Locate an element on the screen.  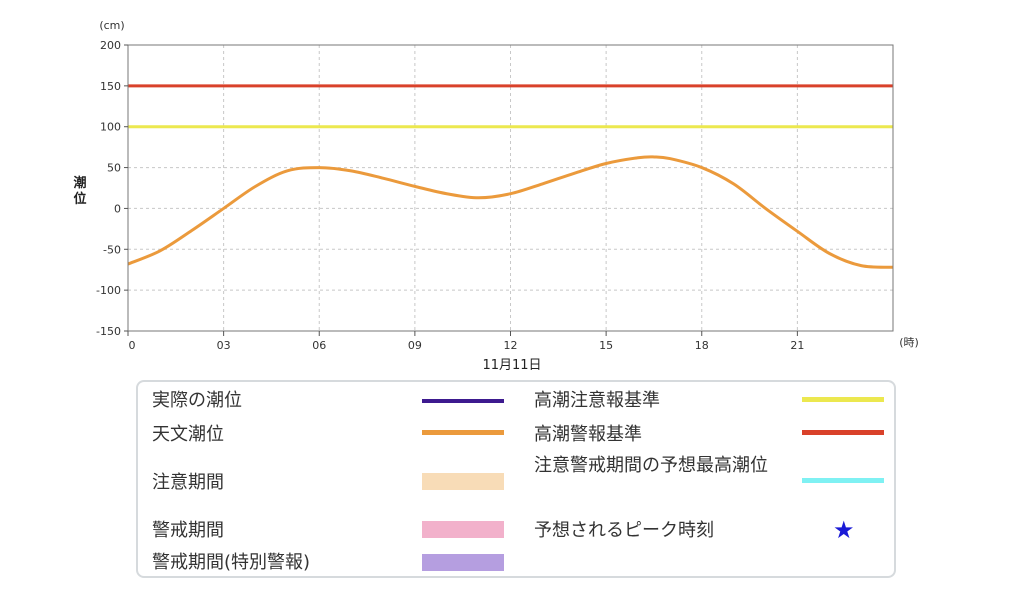
legend-label-advisory-threshold: 高潮注意報基準 is located at coordinates (597, 400).